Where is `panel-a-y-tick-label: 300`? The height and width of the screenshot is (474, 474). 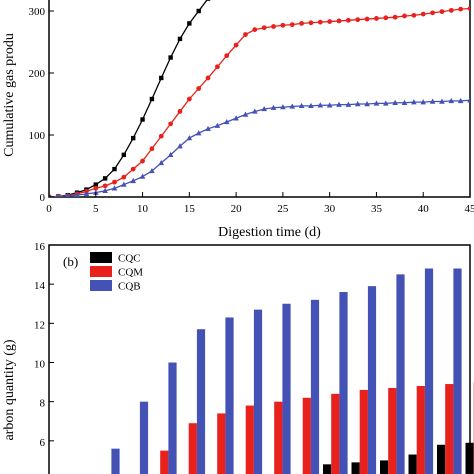
panel-a-y-tick-label: 300 is located at coordinates (37, 12).